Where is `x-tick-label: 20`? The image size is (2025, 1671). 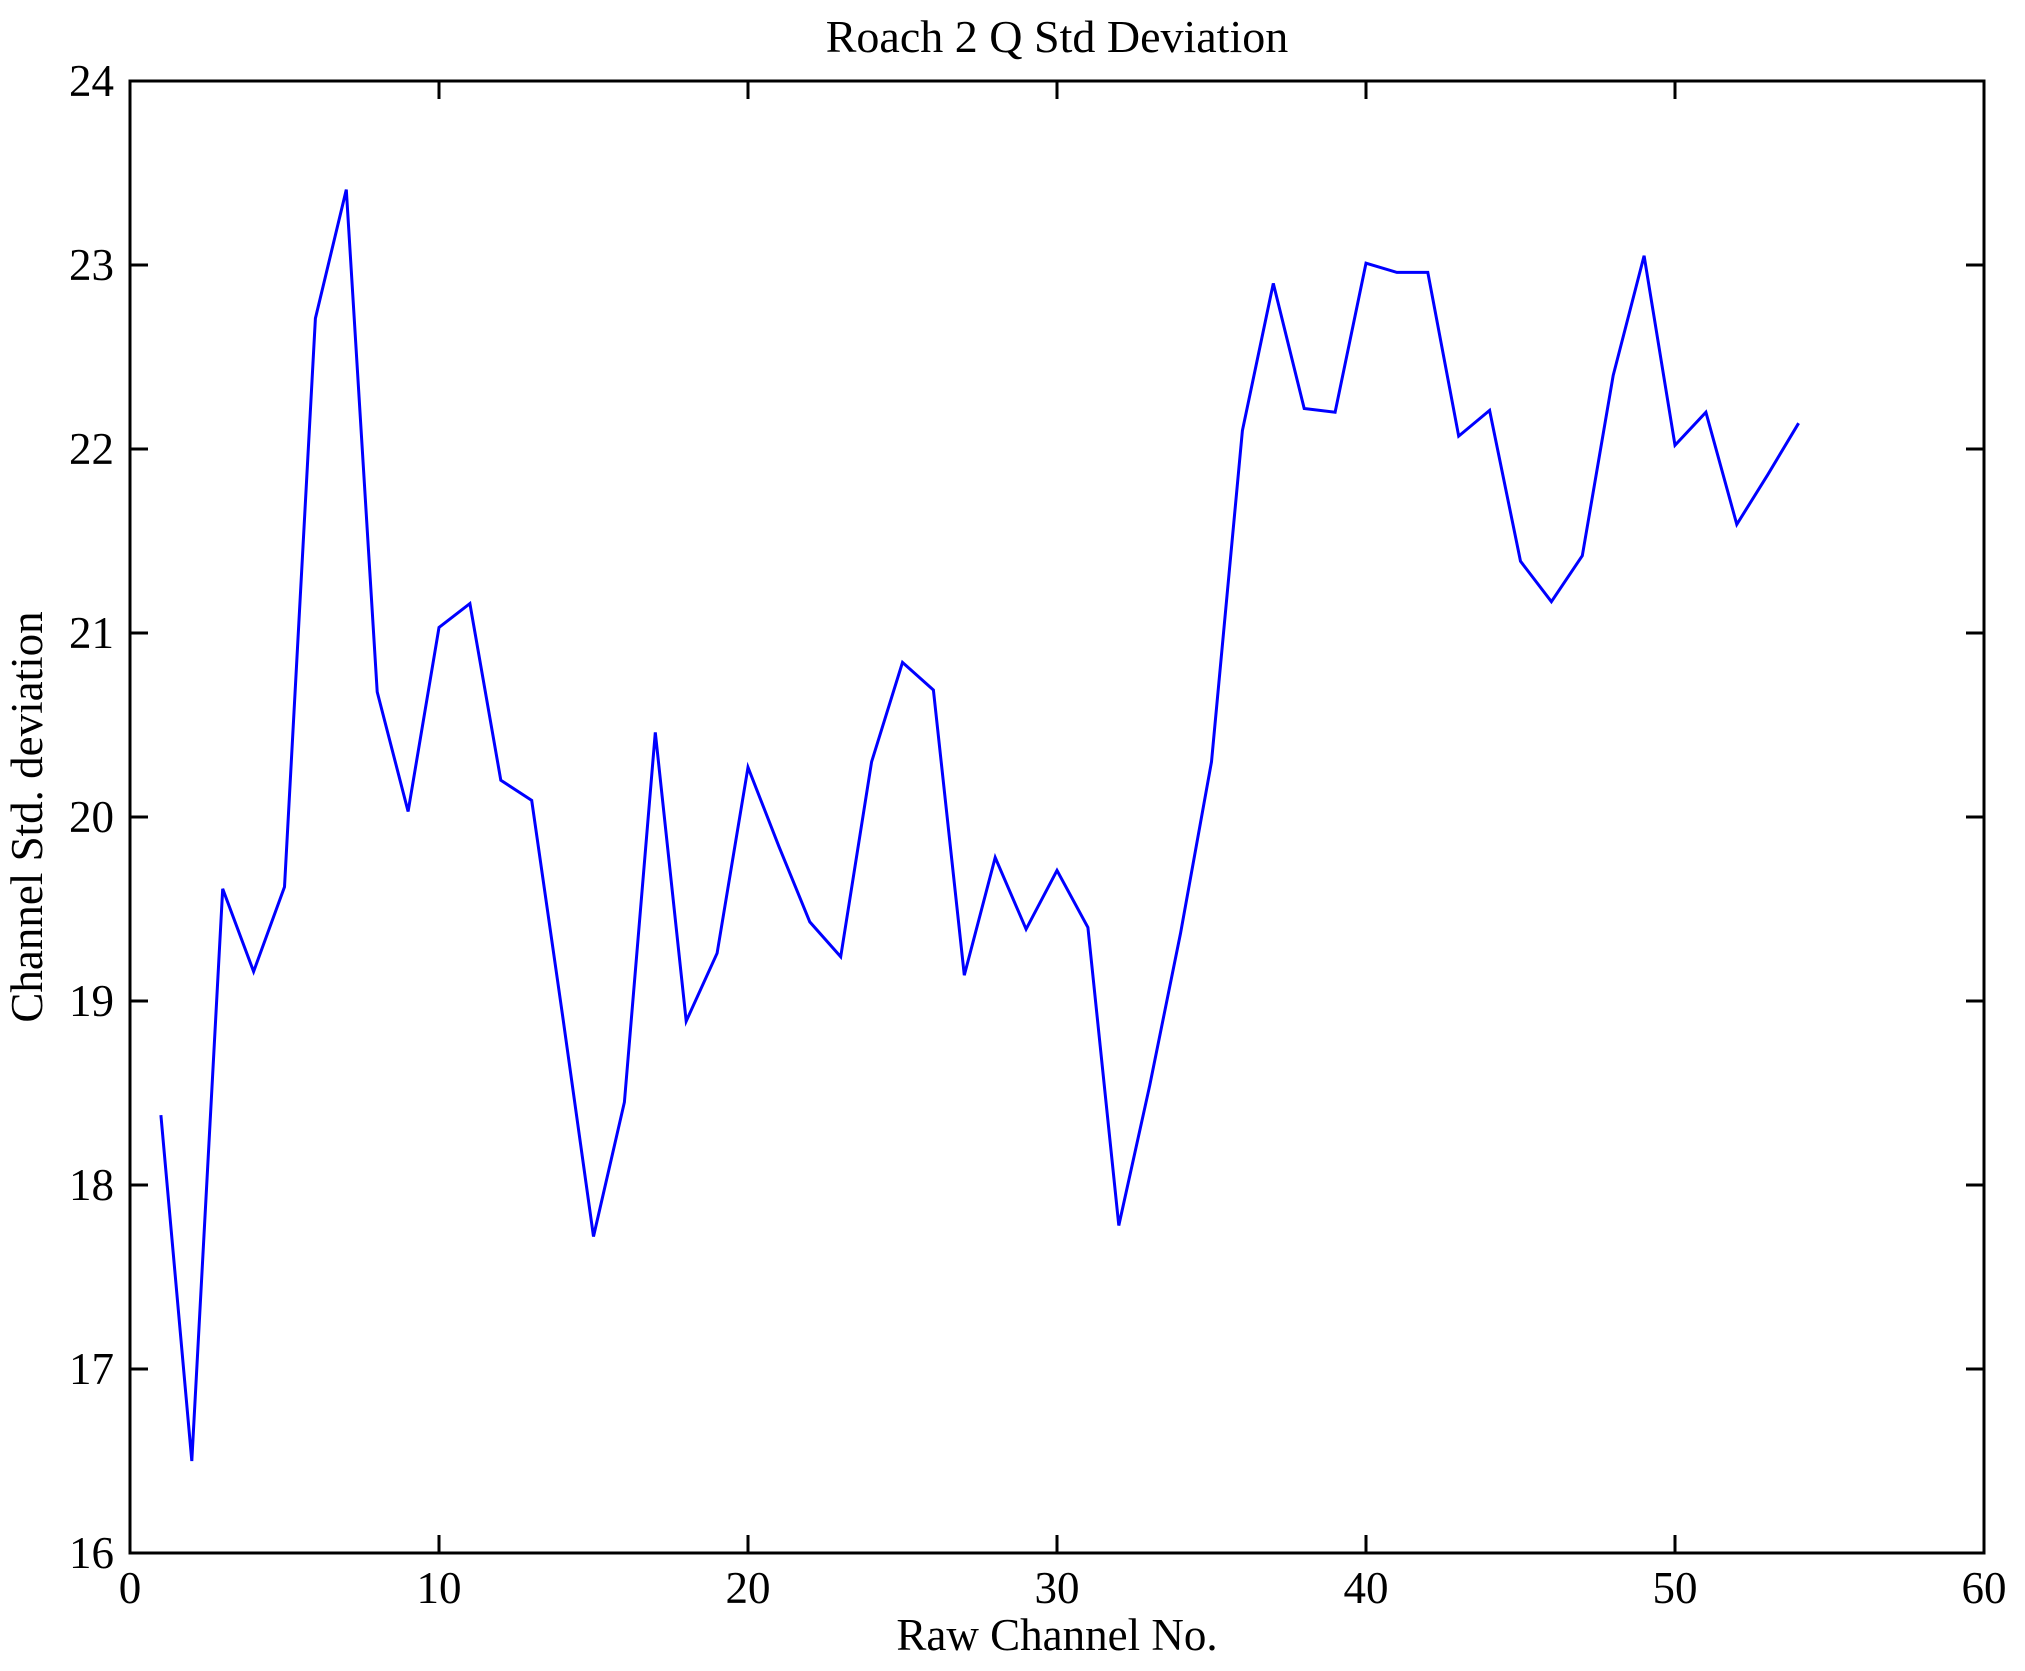 x-tick-label: 20 is located at coordinates (748, 1588).